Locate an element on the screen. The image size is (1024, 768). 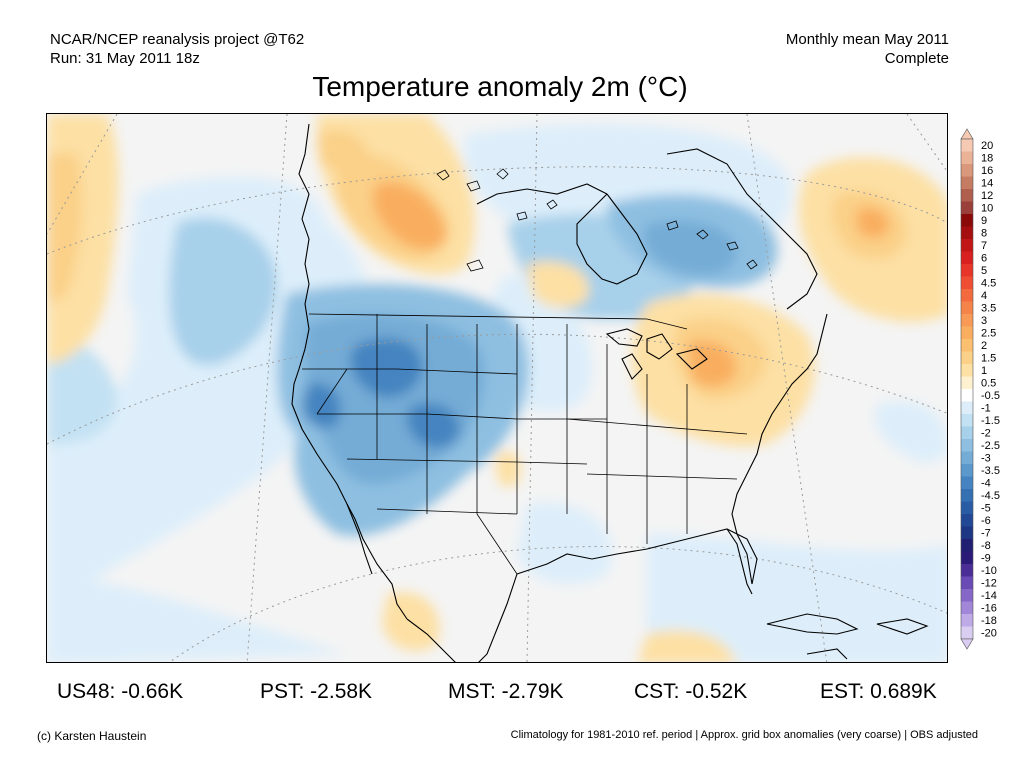
stat-cst: CST: -0.52K is located at coordinates (691, 691).